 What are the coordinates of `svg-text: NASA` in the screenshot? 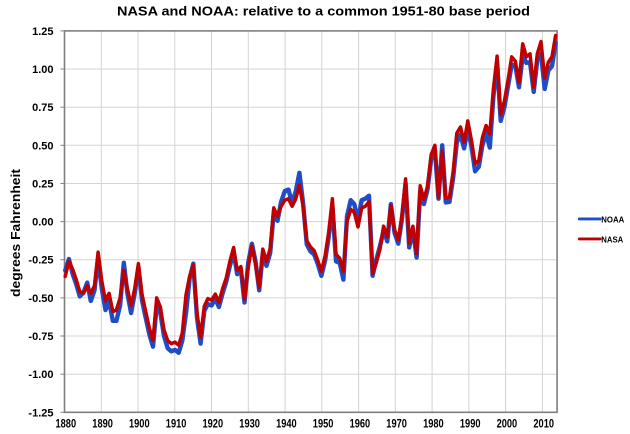 It's located at (612, 240).